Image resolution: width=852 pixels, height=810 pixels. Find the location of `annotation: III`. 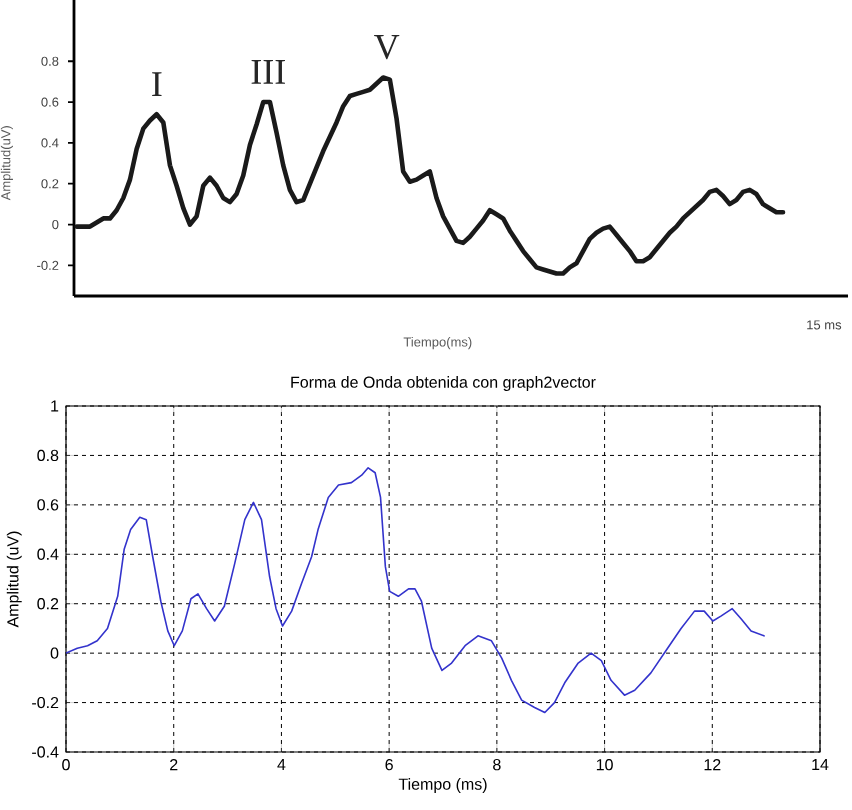

annotation: III is located at coordinates (268, 72).